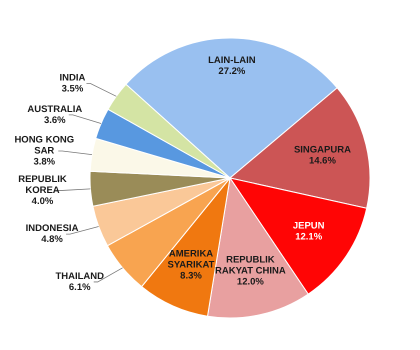  I want to click on slice-label: AUSTRALIA, so click(54, 109).